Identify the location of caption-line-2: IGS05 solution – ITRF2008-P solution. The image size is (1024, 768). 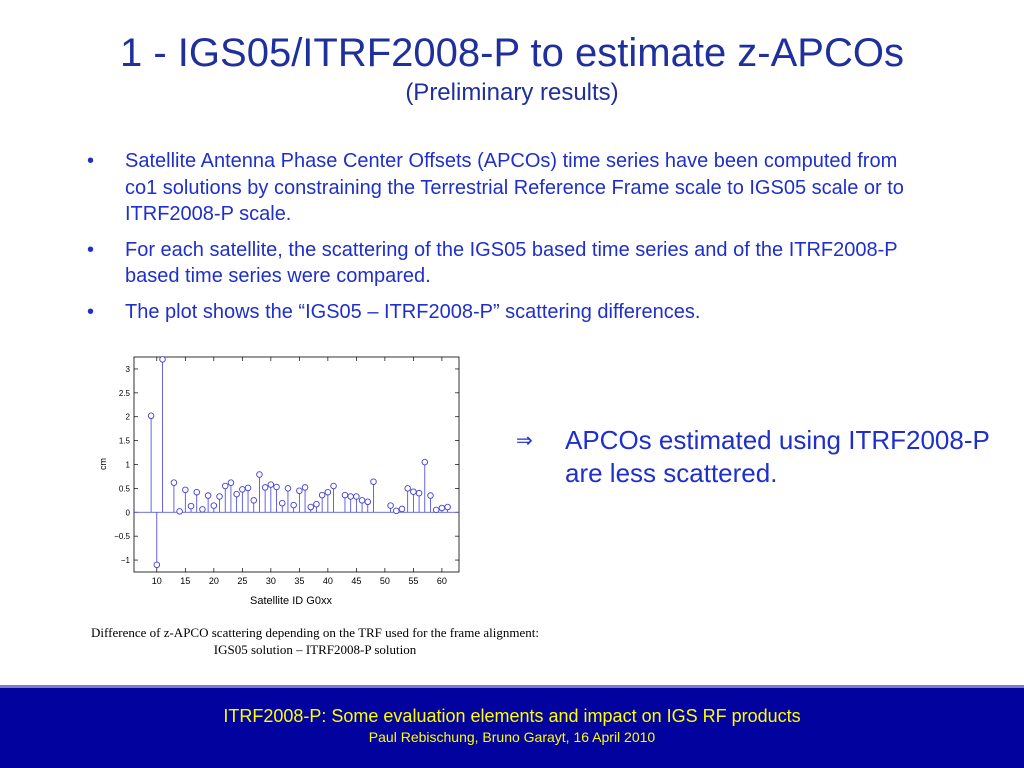
(315, 649).